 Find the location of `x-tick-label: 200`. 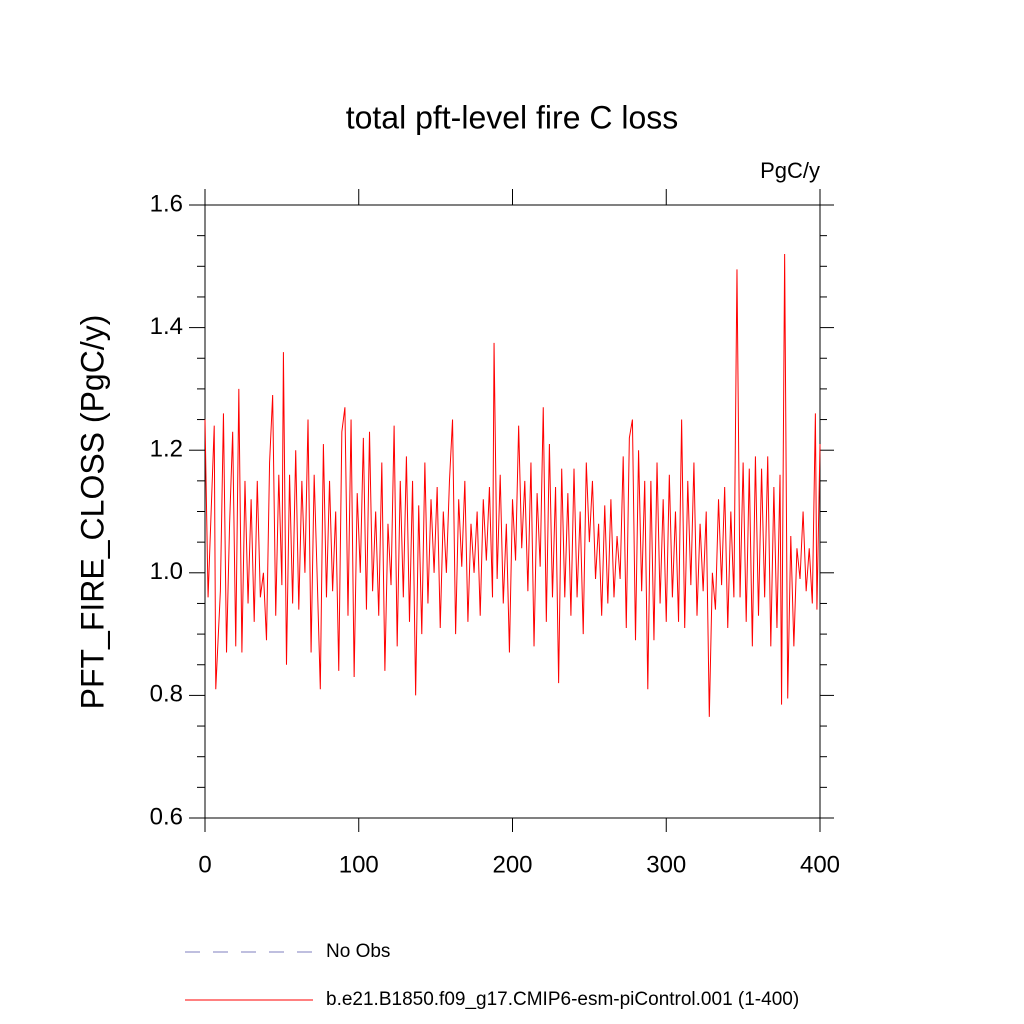

x-tick-label: 200 is located at coordinates (512, 864).